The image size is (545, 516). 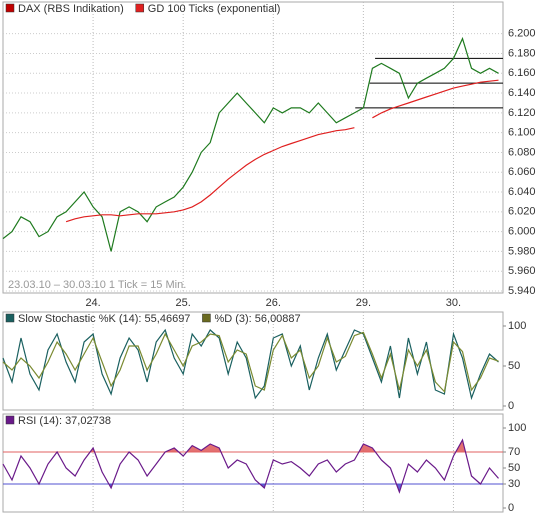 I want to click on y-tick-label: 6.020, so click(x=522, y=212).